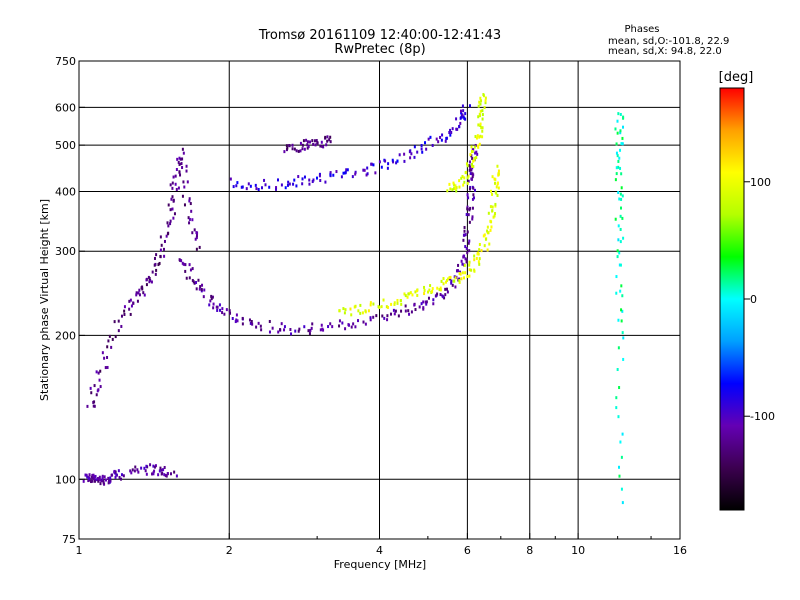 This screenshot has width=800, height=600. I want to click on colorbar-tick-label: 0, so click(753, 299).